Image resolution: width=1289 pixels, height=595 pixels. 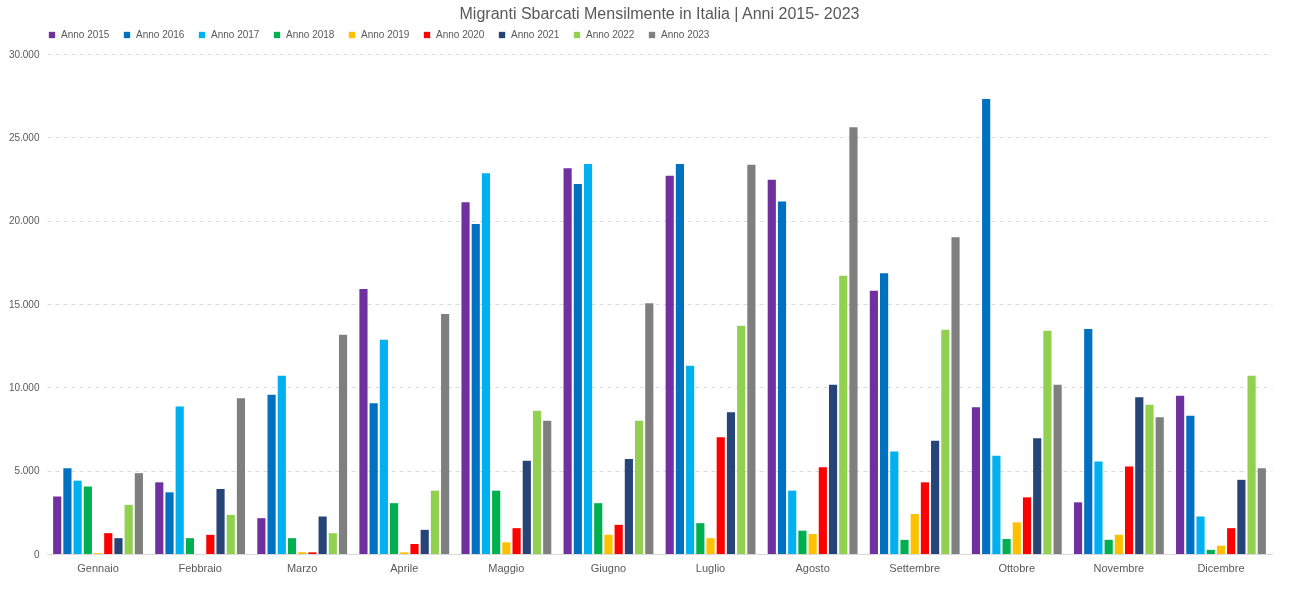 I want to click on y-tick-label: 20.000, so click(x=24, y=221).